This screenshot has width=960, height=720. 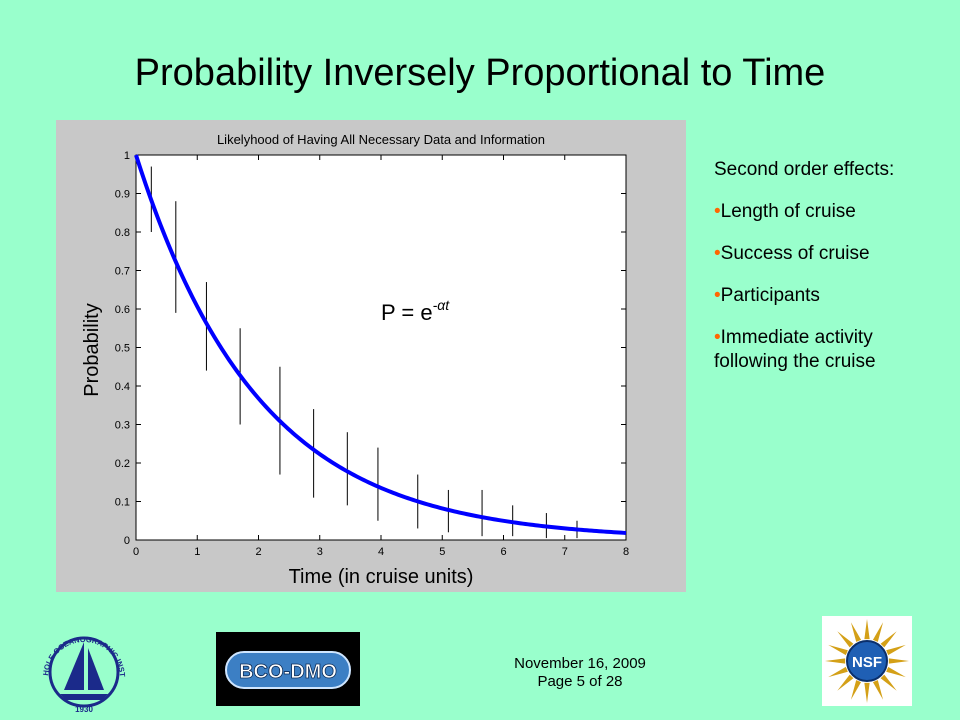 I want to click on footer: November 16, 2009 Page 5 of 28, so click(x=580, y=673).